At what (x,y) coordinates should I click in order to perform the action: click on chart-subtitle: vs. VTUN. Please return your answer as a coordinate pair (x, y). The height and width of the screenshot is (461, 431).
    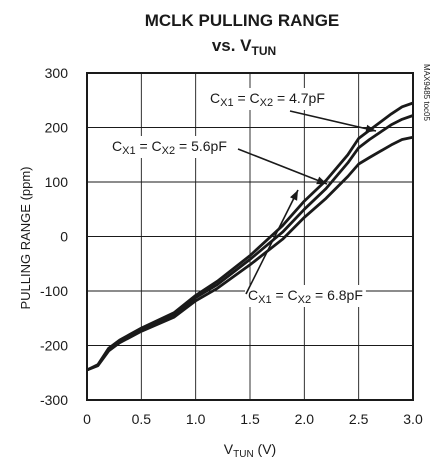
    Looking at the image, I should click on (244, 47).